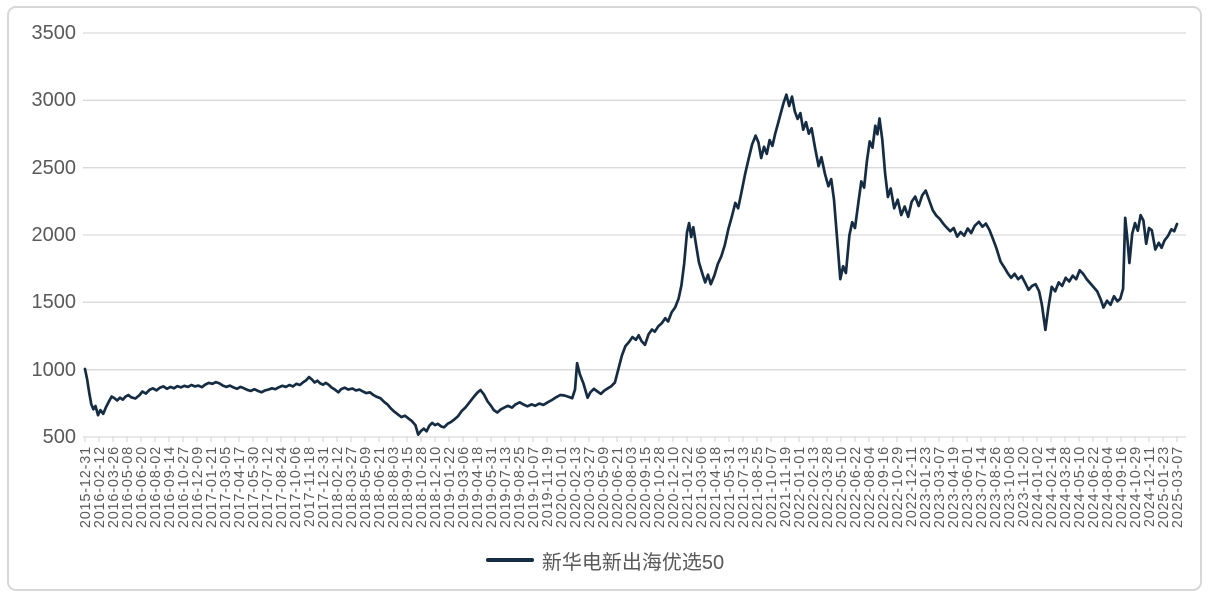  I want to click on x-axis-tick-label: 2022-03-28, so click(827, 487).